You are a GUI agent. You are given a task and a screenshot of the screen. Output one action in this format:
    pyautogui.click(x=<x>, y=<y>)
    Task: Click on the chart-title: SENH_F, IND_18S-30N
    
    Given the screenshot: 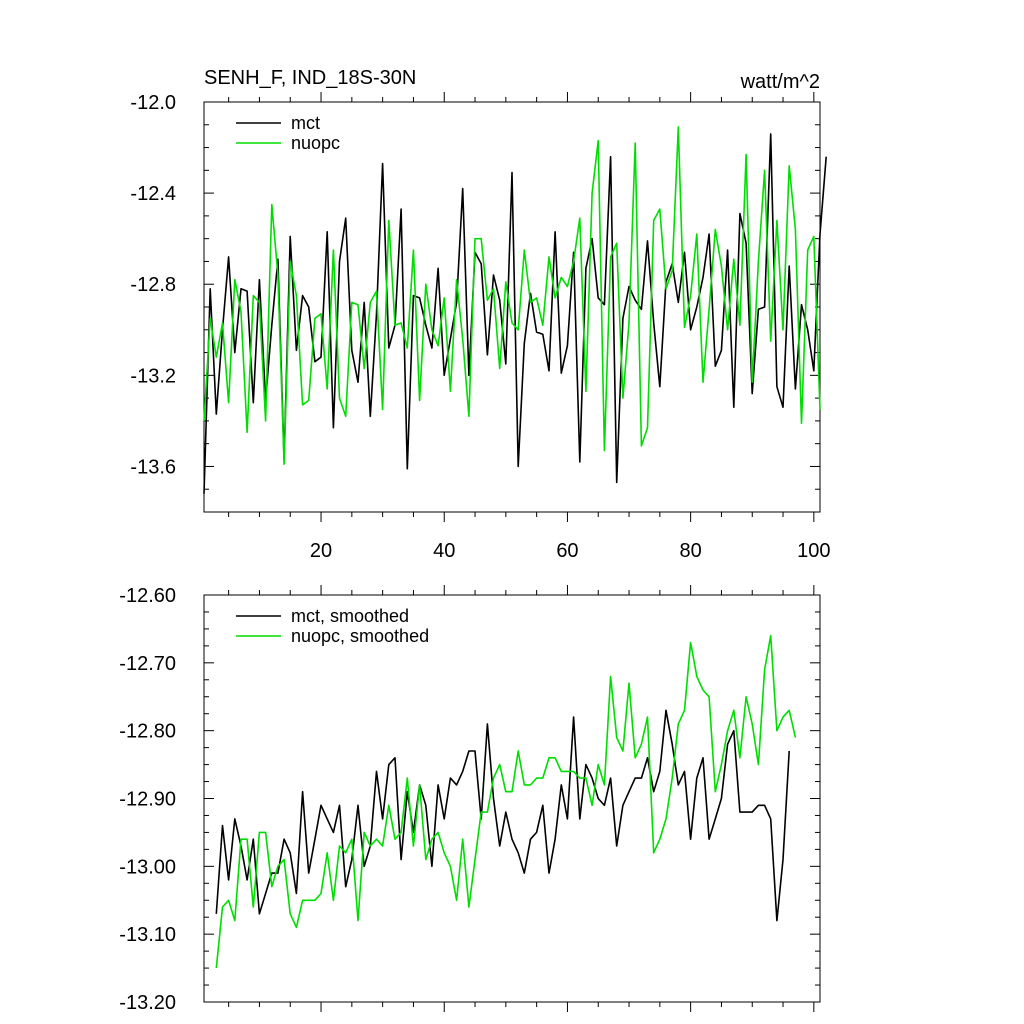 What is the action you would take?
    pyautogui.click(x=310, y=78)
    